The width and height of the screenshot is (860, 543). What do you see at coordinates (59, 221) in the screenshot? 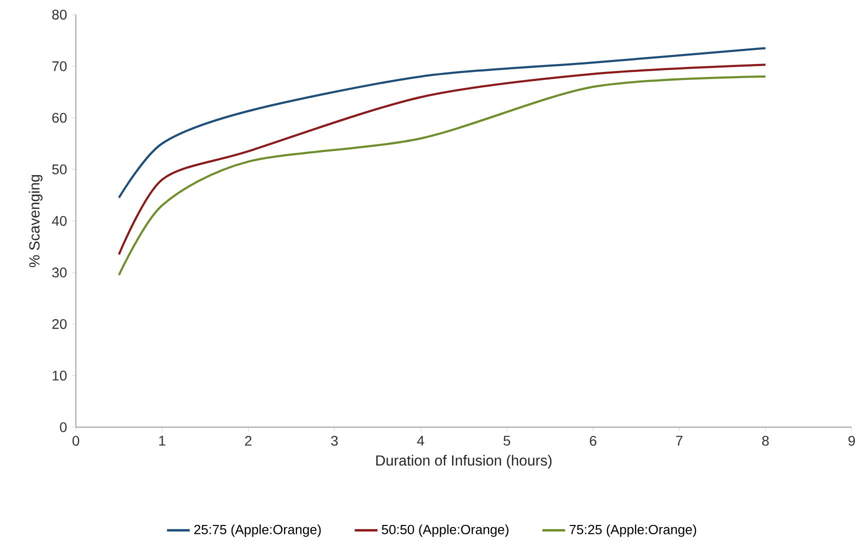
I see `y-tick-label: 40` at bounding box center [59, 221].